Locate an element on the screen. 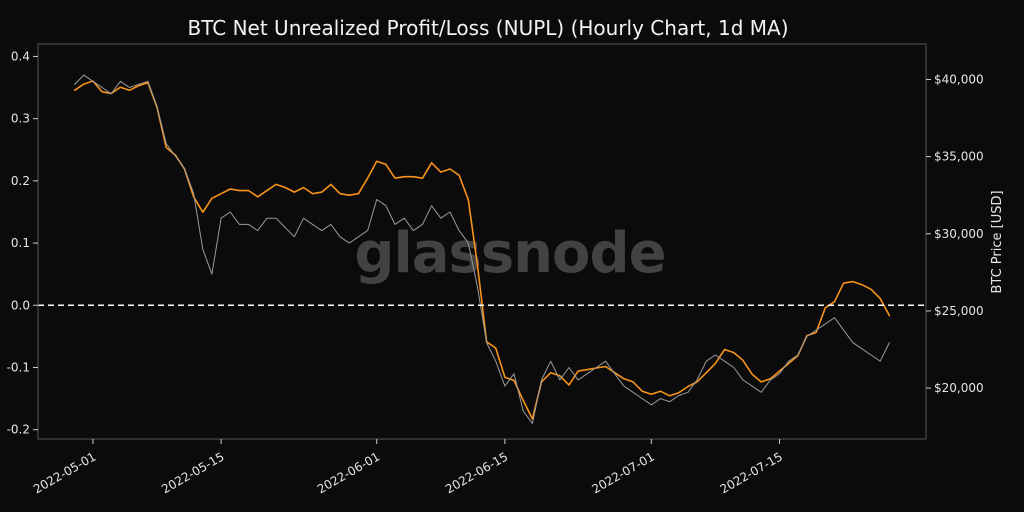 The height and width of the screenshot is (512, 1024). x-tick-label: 2022-05-01 is located at coordinates (64, 472).